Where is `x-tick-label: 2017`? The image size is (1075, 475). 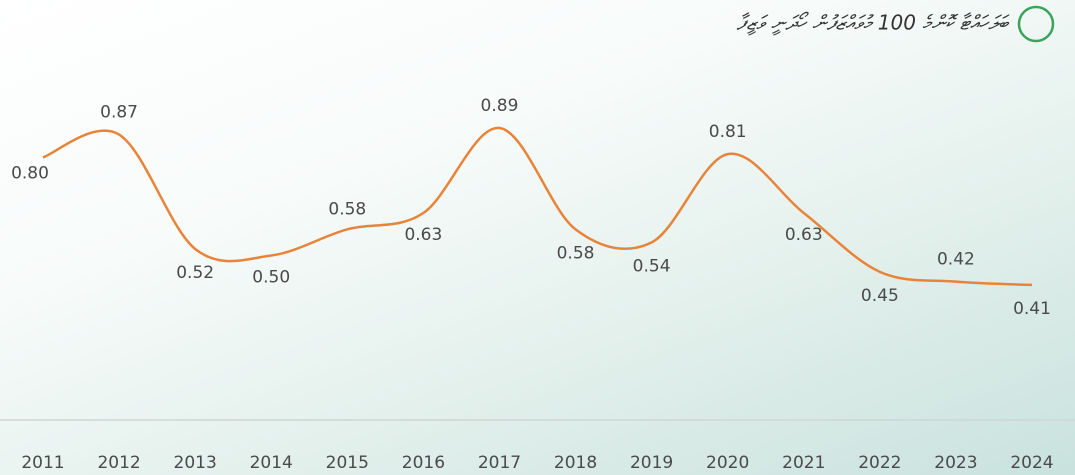 x-tick-label: 2017 is located at coordinates (499, 463).